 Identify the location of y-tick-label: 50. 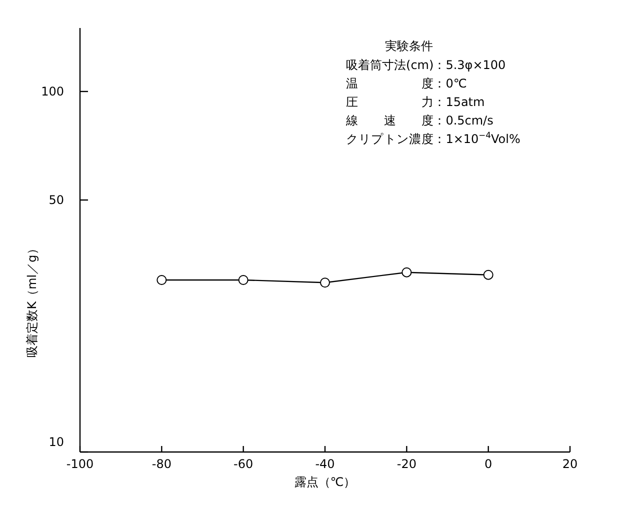
(56, 200).